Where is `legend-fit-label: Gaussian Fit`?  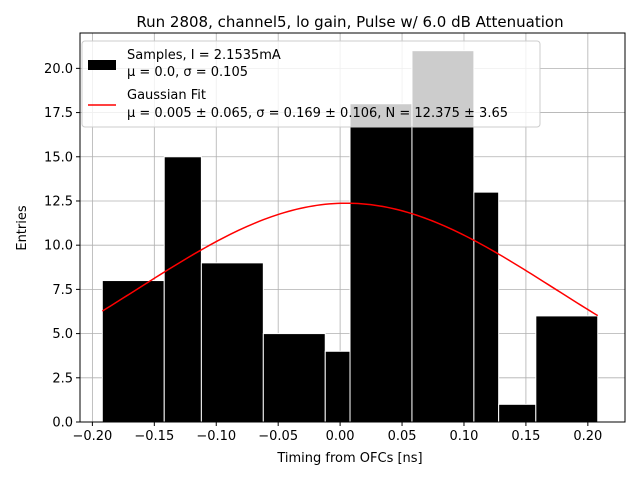 legend-fit-label: Gaussian Fit is located at coordinates (166, 95).